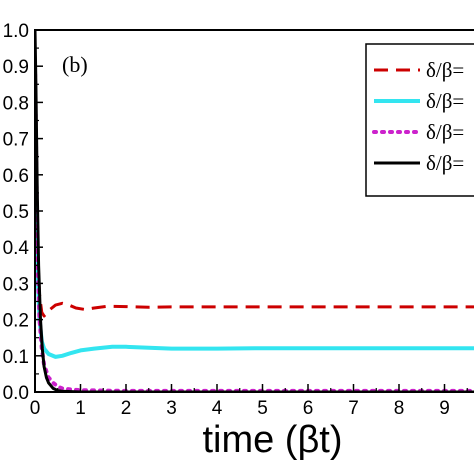  What do you see at coordinates (16, 176) in the screenshot?
I see `y-tick-label: 0.6` at bounding box center [16, 176].